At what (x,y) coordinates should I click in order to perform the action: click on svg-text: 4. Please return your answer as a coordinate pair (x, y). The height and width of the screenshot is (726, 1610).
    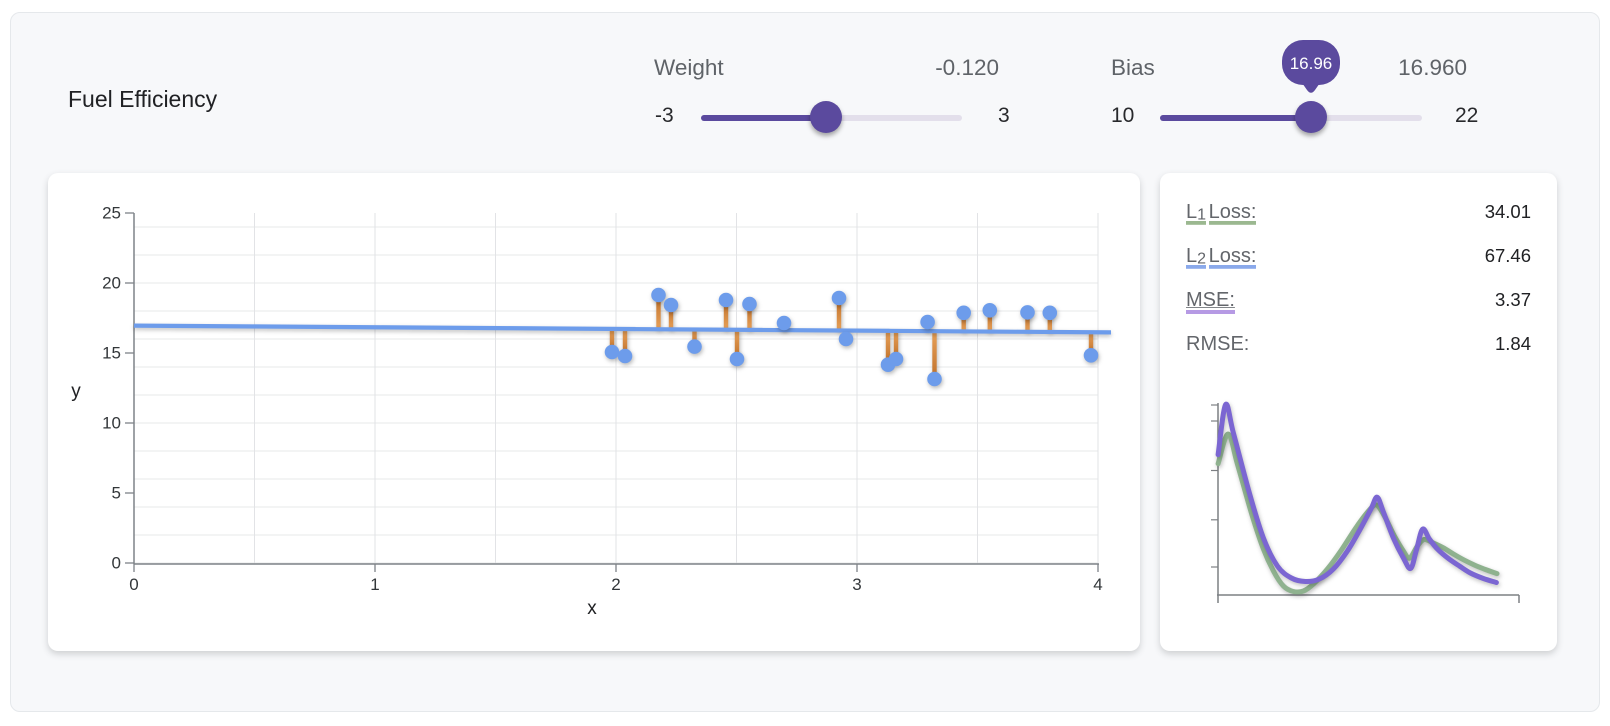
    Looking at the image, I should click on (1097, 584).